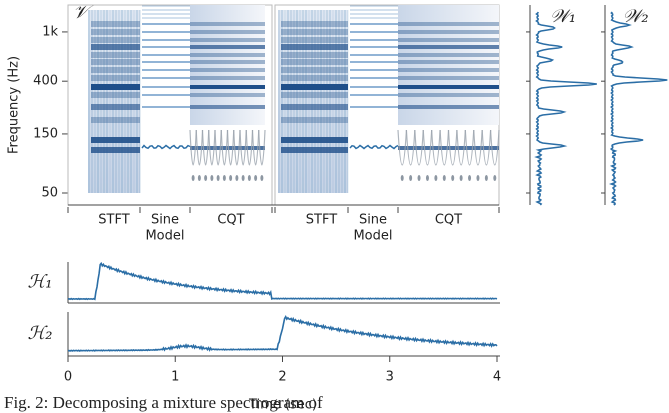 This screenshot has width=669, height=413. What do you see at coordinates (497, 377) in the screenshot?
I see `x-tick-label: 4` at bounding box center [497, 377].